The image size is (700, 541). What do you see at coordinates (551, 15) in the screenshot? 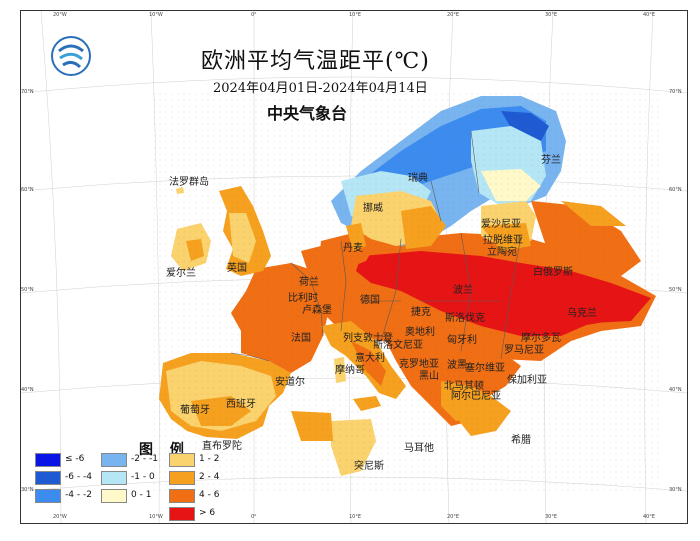
I see `top-tick: 30°E` at bounding box center [551, 15].